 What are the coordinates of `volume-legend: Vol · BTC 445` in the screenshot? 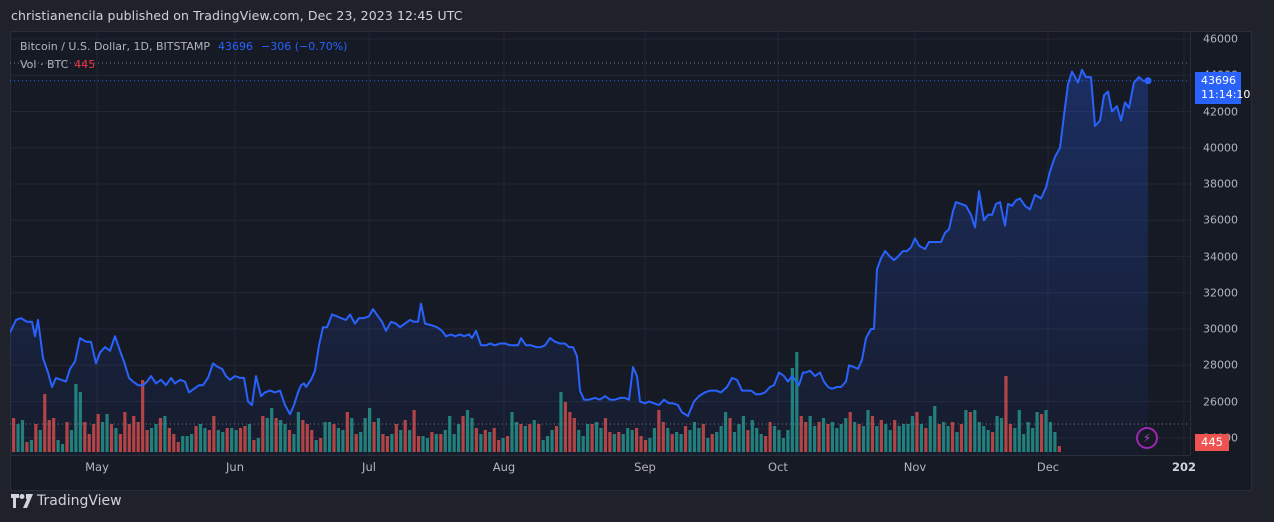 It's located at (57, 64).